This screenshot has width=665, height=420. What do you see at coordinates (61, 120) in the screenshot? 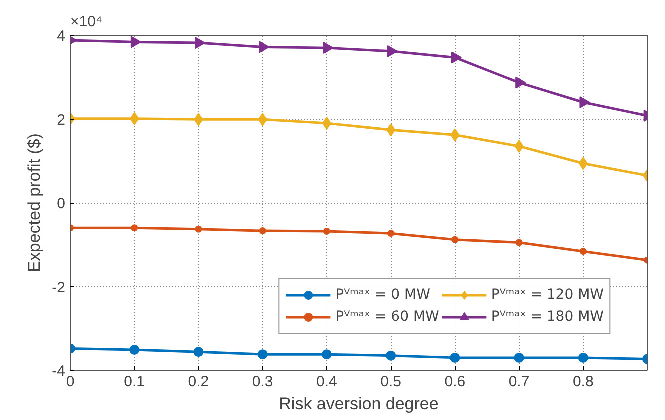
I see `y-tick-label: 2` at bounding box center [61, 120].